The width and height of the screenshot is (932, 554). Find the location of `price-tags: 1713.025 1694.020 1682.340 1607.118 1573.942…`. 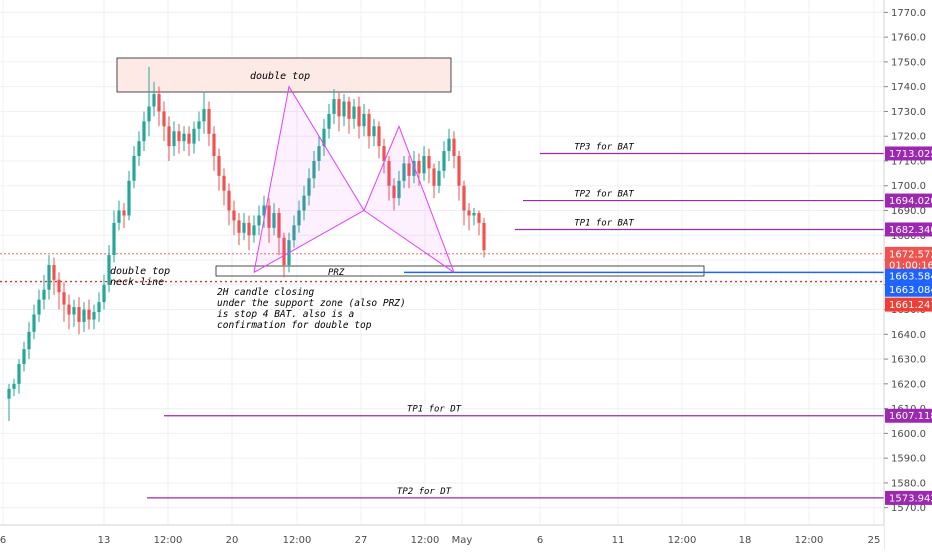

price-tags: 1713.025 1694.020 1682.340 1607.118 1573.942… is located at coordinates (908, 325).